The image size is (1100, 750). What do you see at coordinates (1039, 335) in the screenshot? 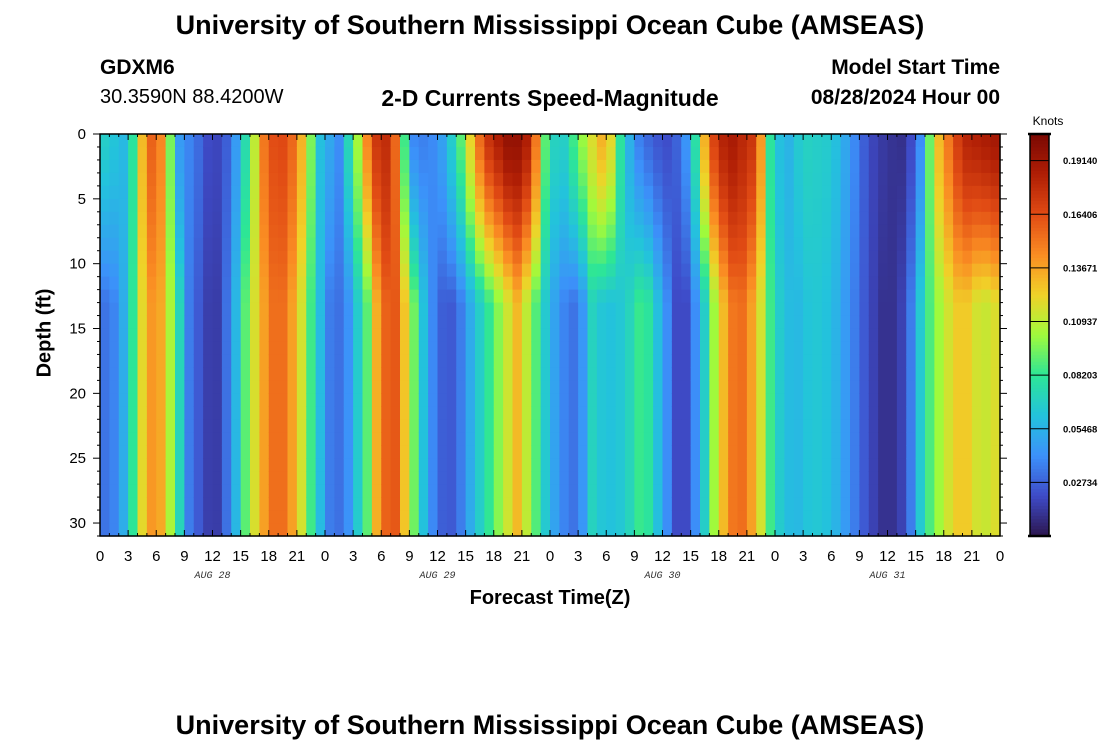
I see `colorbar` at bounding box center [1039, 335].